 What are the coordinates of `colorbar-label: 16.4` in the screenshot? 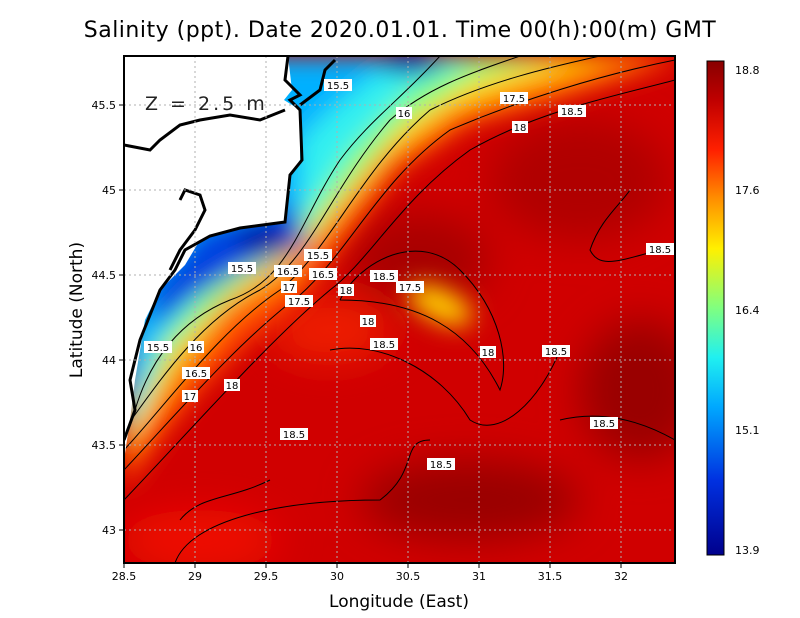 It's located at (747, 310).